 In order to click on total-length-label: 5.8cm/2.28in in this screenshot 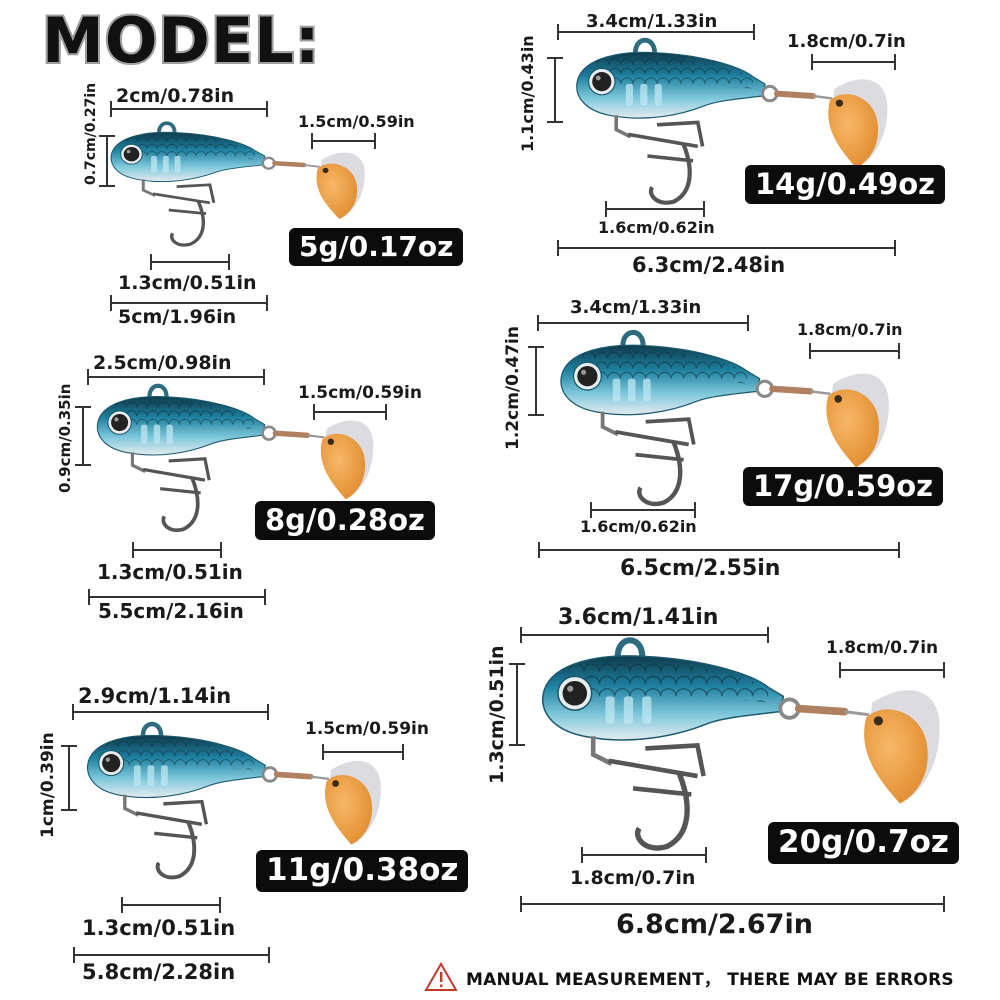, I will do `click(159, 972)`.